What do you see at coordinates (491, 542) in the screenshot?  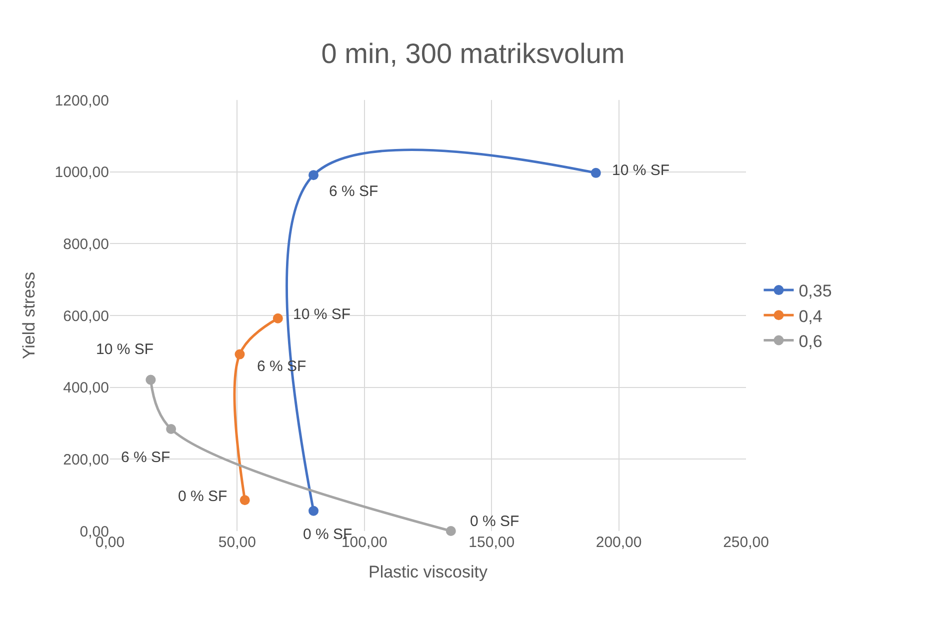 I see `x-tick-label: 150,00` at bounding box center [491, 542].